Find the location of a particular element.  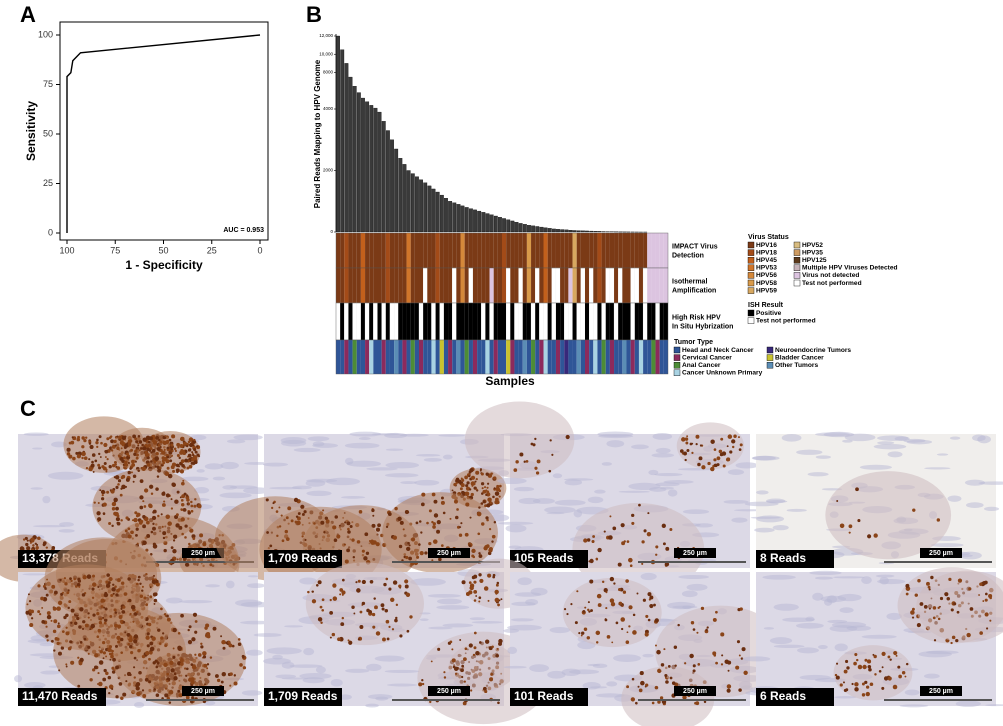

legend-label: HPV45 is located at coordinates (766, 260).